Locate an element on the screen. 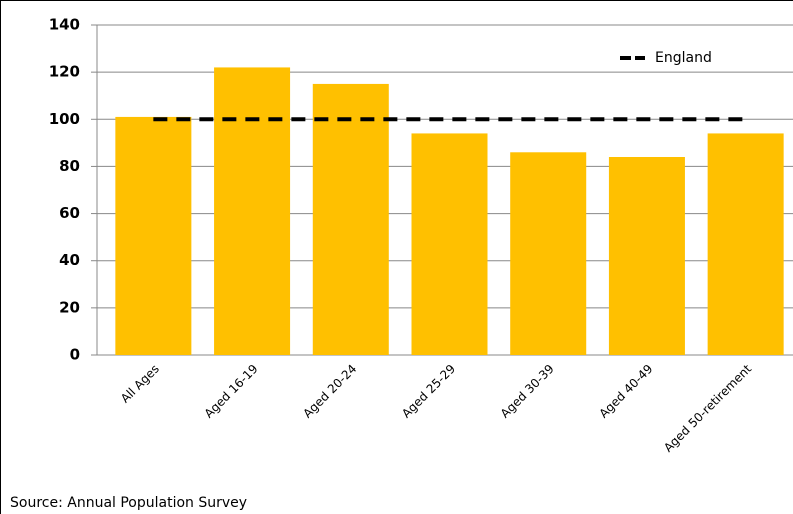 The width and height of the screenshot is (793, 514). x-tick-label: Aged 16-19 is located at coordinates (231, 391).